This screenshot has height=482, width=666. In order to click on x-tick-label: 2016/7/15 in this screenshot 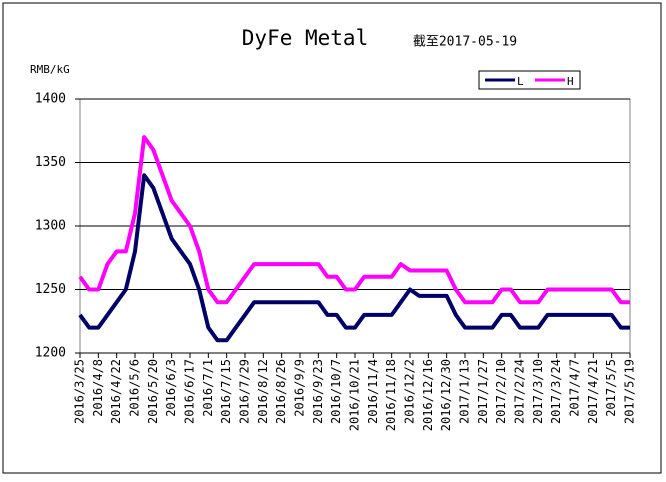, I will do `click(226, 391)`.